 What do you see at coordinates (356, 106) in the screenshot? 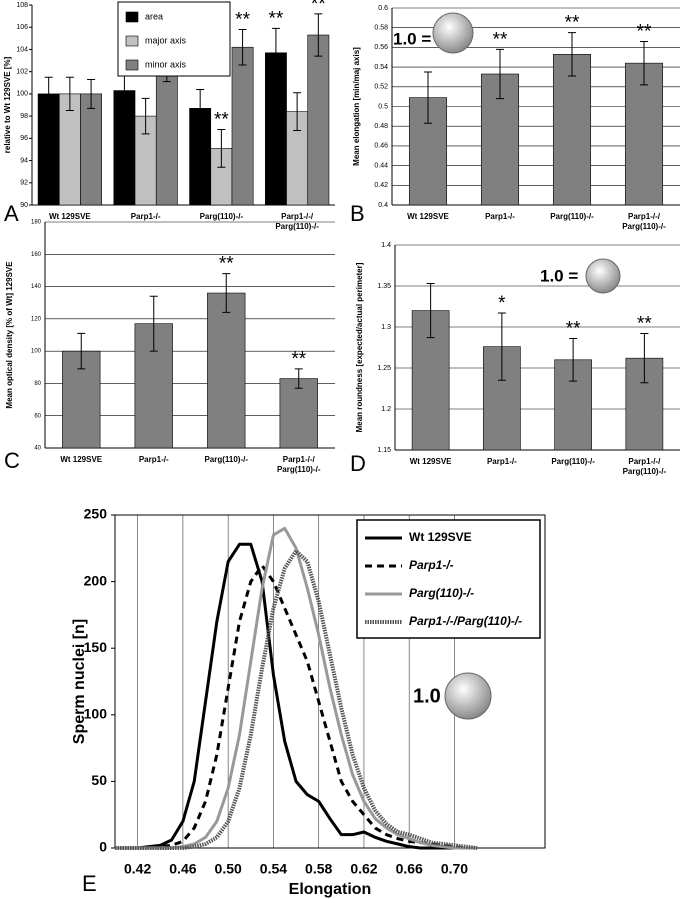
I see `y-axis-label: Mean elongation [min/maj axis]` at bounding box center [356, 106].